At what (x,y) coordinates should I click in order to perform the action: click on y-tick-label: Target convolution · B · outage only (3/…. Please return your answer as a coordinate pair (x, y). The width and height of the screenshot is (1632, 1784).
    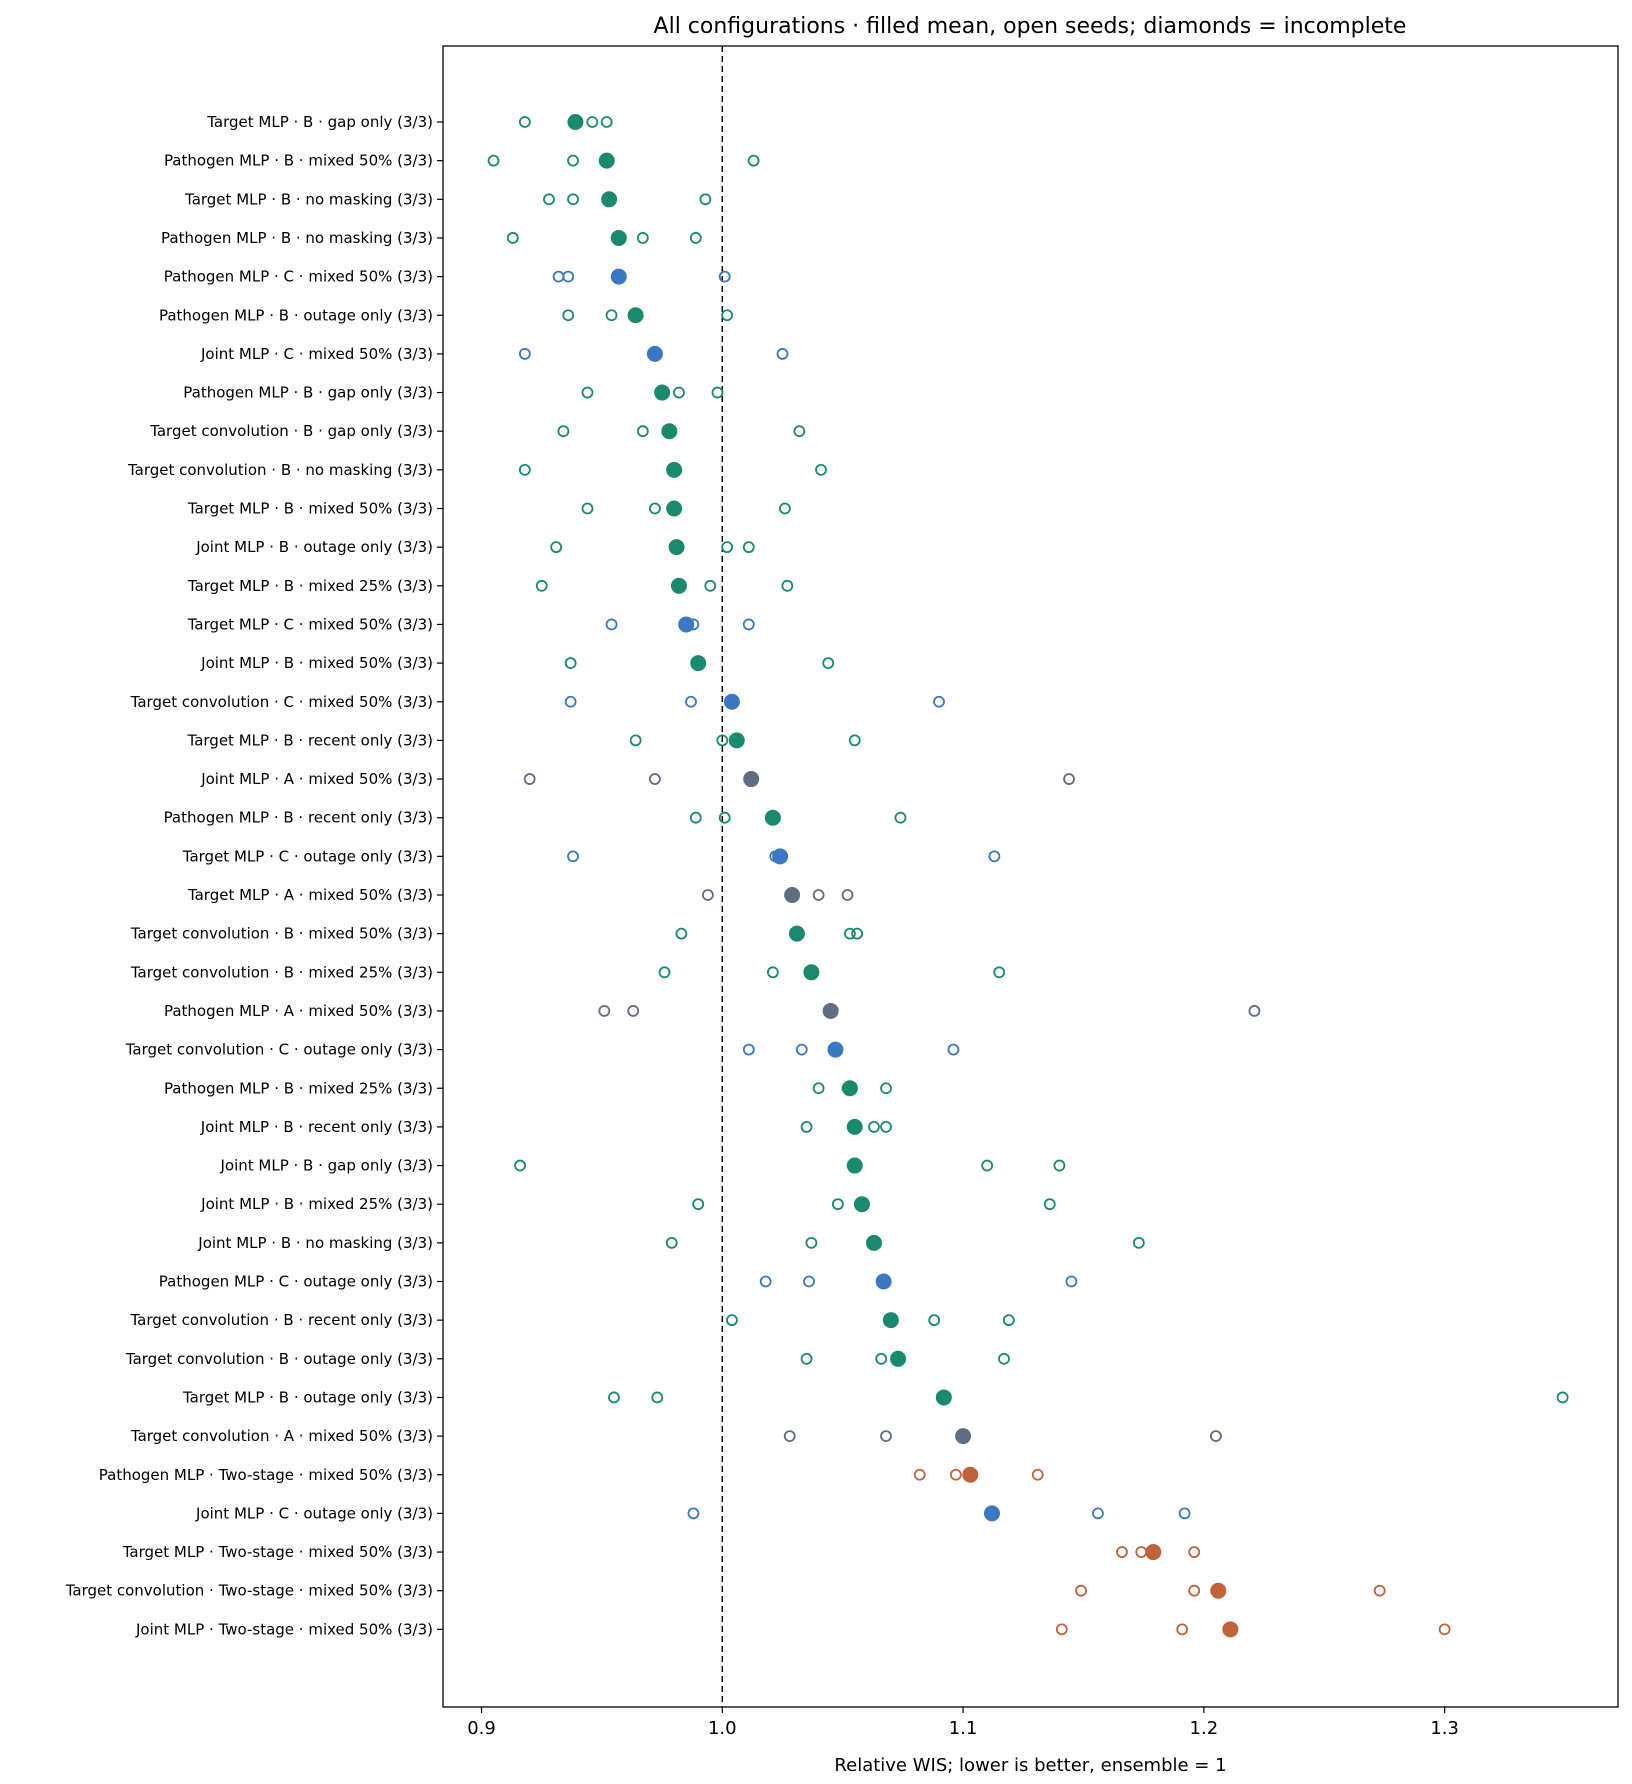
    Looking at the image, I should click on (279, 1359).